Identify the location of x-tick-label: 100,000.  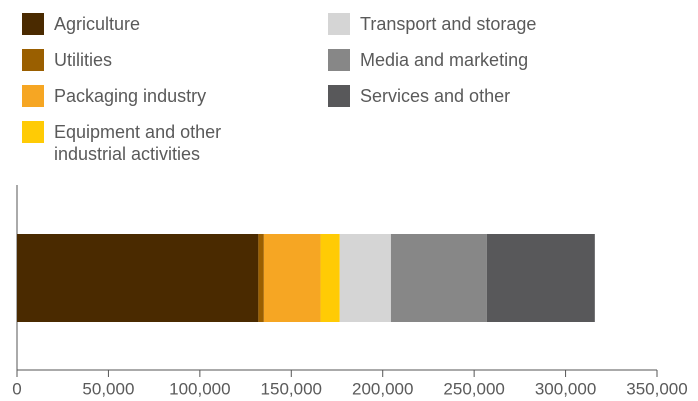
(199, 388).